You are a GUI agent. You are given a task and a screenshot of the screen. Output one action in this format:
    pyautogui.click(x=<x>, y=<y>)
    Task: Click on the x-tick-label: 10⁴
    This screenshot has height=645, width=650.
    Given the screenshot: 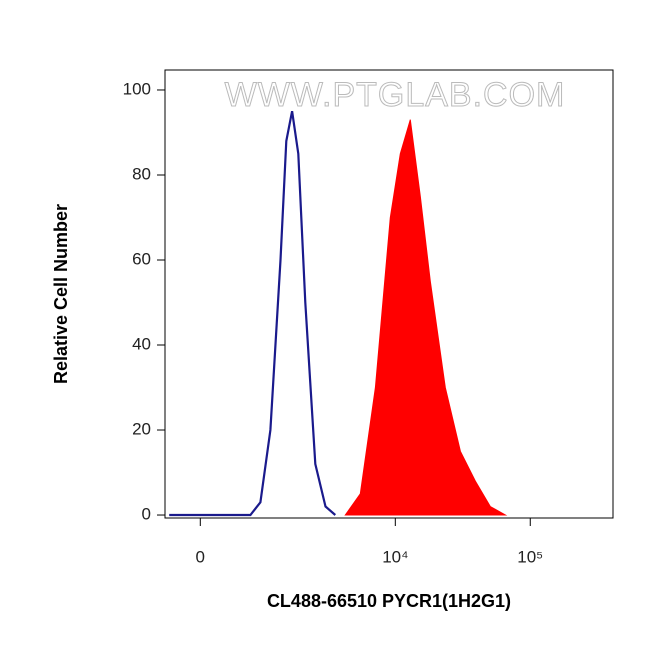 What is the action you would take?
    pyautogui.click(x=395, y=556)
    